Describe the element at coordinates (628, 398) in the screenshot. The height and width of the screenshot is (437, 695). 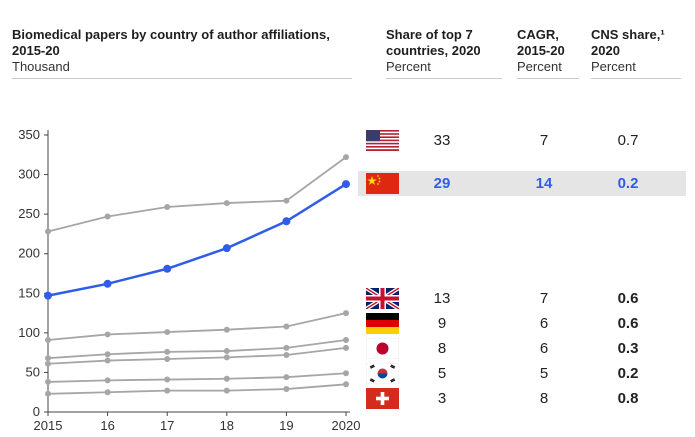
I see `cns-cell: 0.8` at that location.